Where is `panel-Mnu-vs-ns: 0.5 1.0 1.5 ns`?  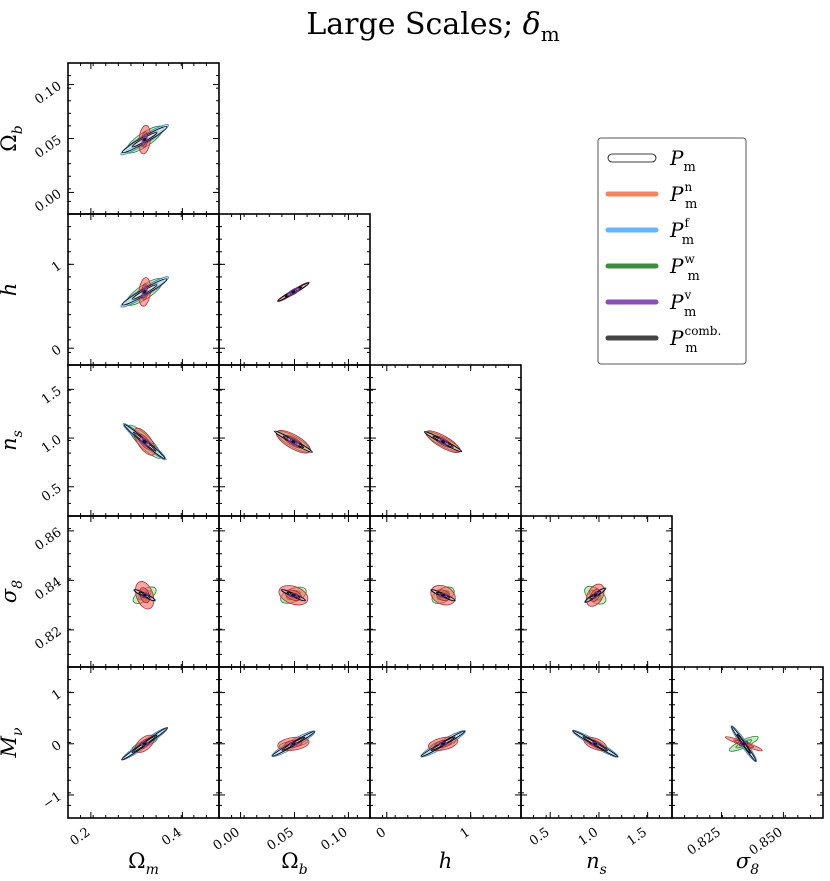
panel-Mnu-vs-ns: 0.5 1.0 1.5 ns is located at coordinates (596, 772).